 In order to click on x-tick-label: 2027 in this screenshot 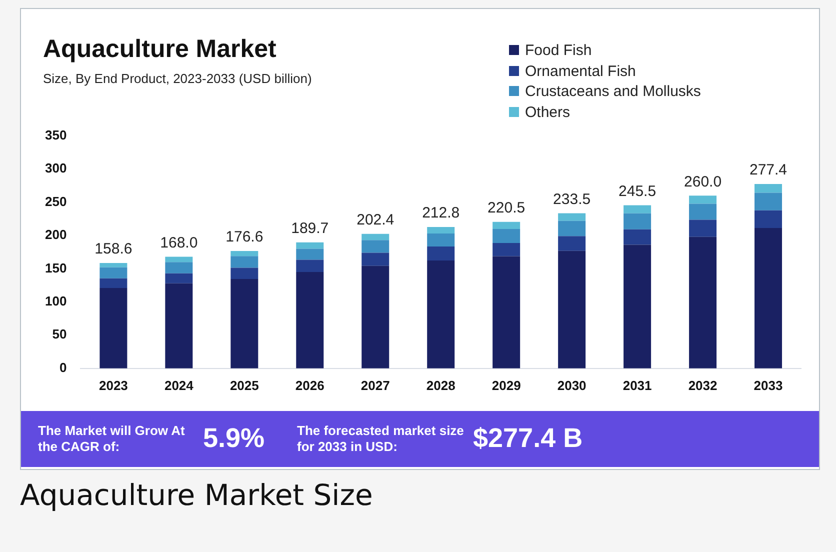, I will do `click(375, 385)`.